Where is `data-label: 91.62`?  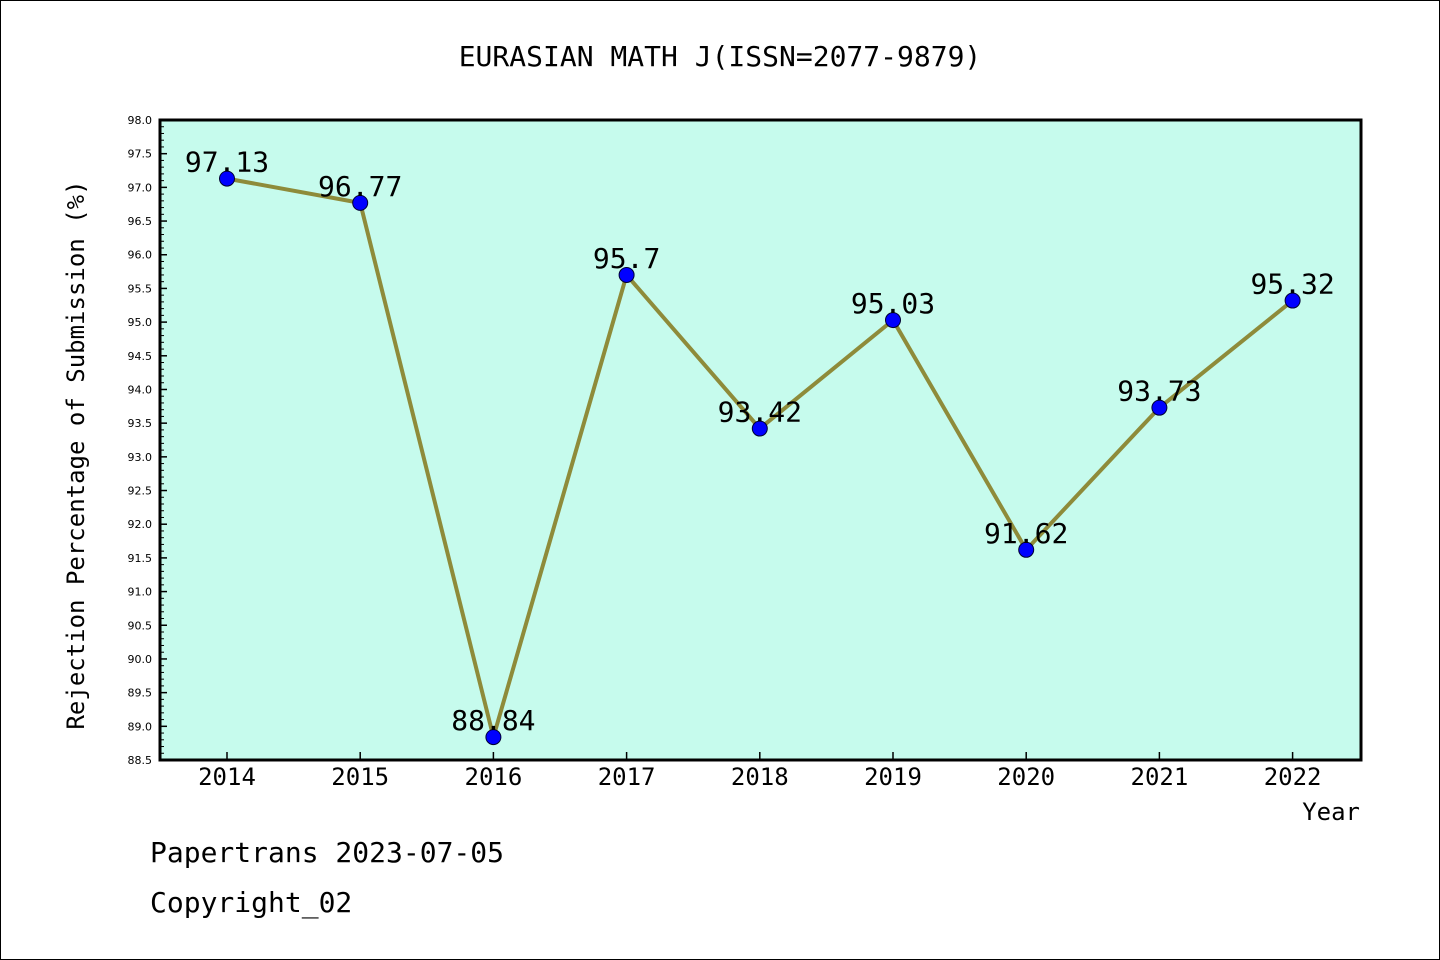
data-label: 91.62 is located at coordinates (1026, 533).